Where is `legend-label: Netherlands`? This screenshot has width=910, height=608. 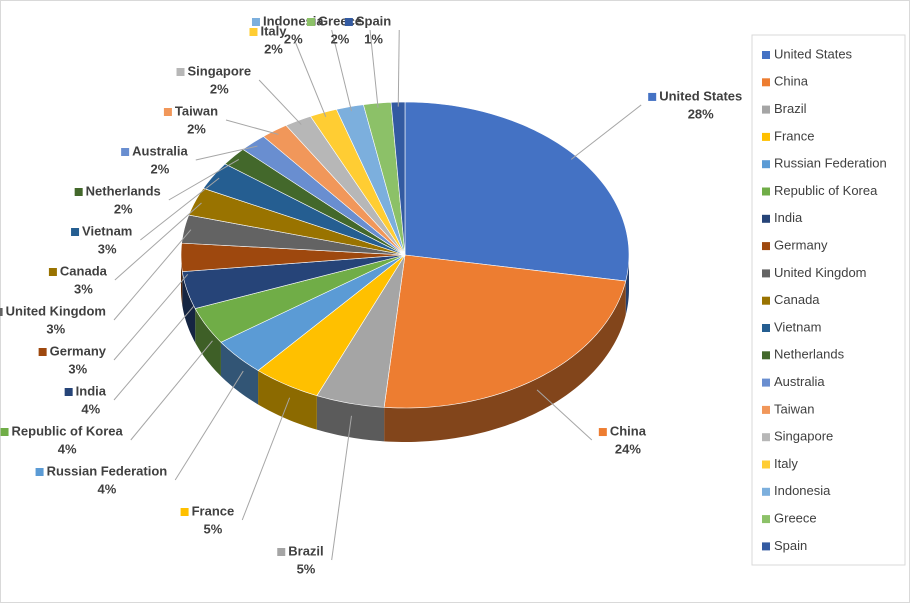
legend-label: Netherlands is located at coordinates (809, 354).